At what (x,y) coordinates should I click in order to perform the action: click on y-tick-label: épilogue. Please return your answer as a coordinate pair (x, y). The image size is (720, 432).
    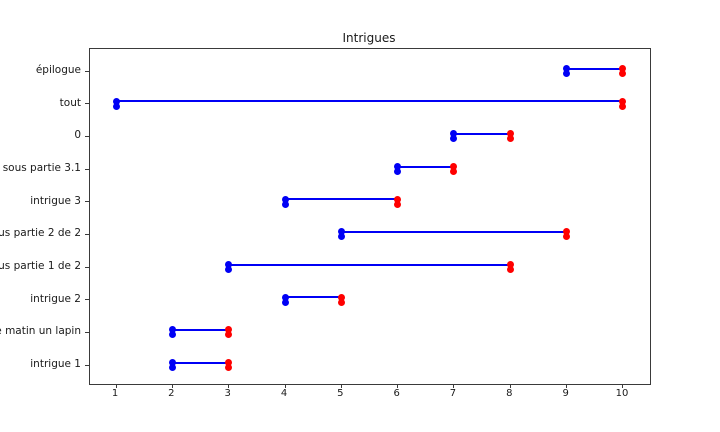
    Looking at the image, I should click on (58, 70).